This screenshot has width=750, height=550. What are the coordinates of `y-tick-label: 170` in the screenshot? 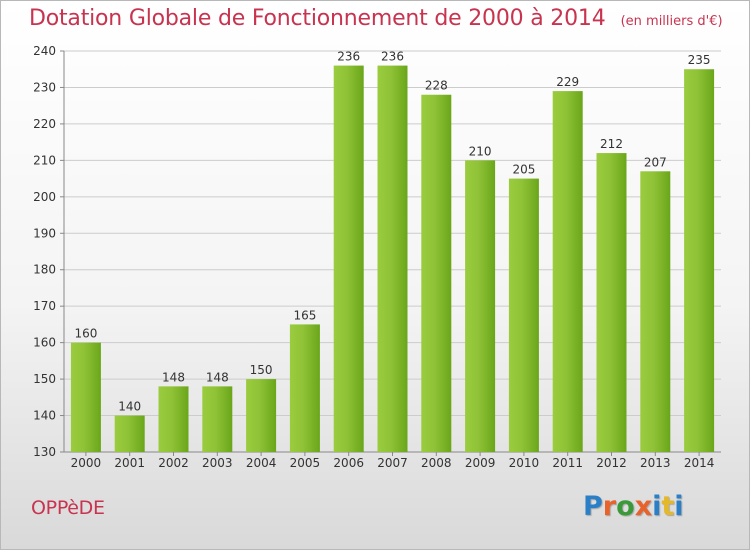 It's located at (44, 306).